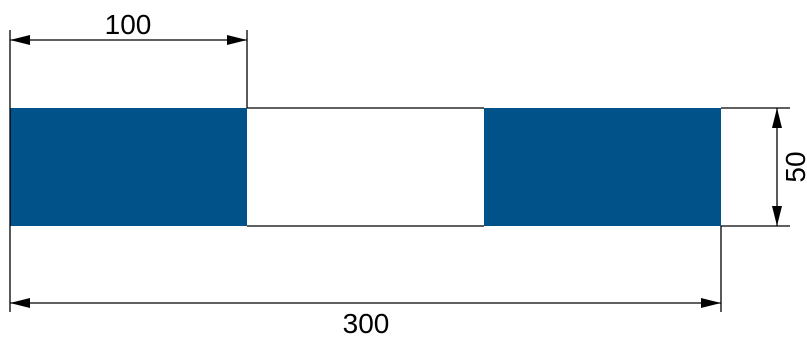 The width and height of the screenshot is (807, 337). What do you see at coordinates (128, 24) in the screenshot?
I see `top-dimension-label: 100` at bounding box center [128, 24].